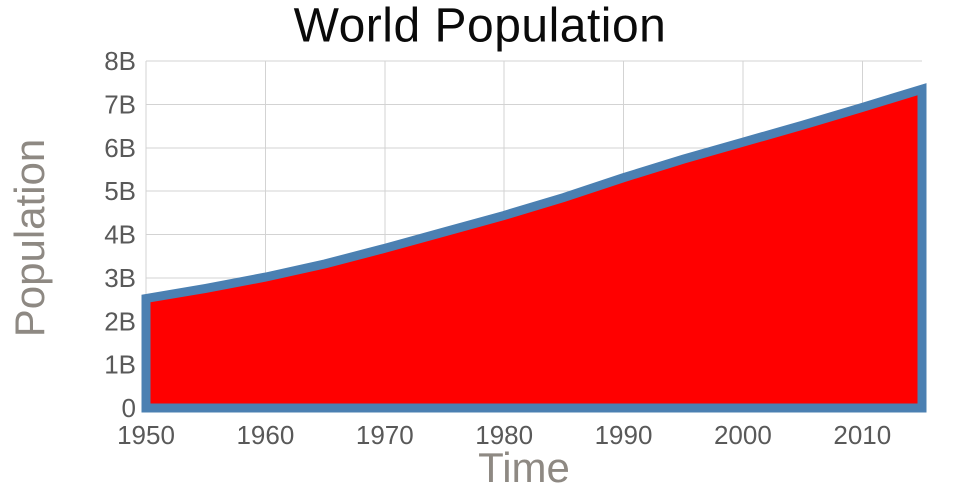  Describe the element at coordinates (120, 365) in the screenshot. I see `y-tick-label: 1B` at that location.